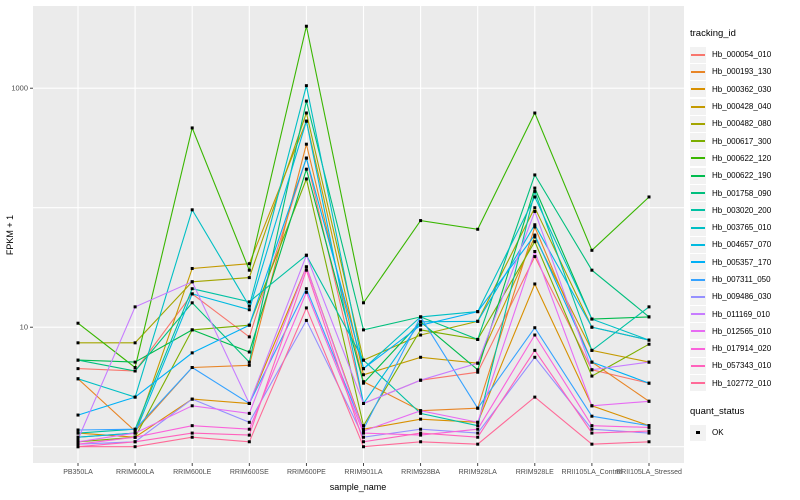 This screenshot has height=500, width=800. I want to click on x-tick-label: PB350LA, so click(78, 472).